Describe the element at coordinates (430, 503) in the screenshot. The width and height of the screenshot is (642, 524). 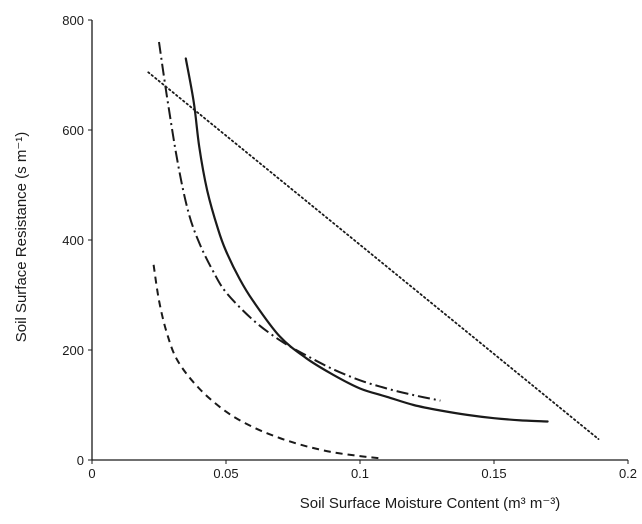
I see `x-axis-title: Soil Surface Moisture Content (m³ m⁻³)` at that location.